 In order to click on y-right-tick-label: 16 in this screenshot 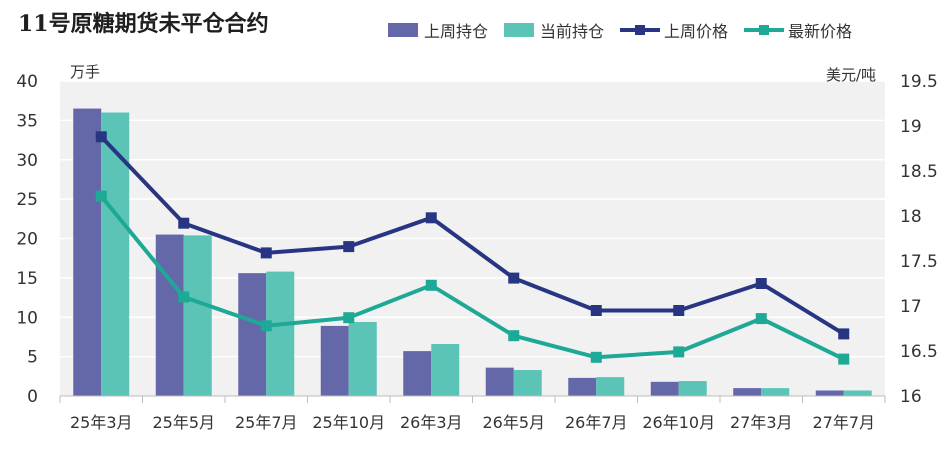, I will do `click(911, 397)`.